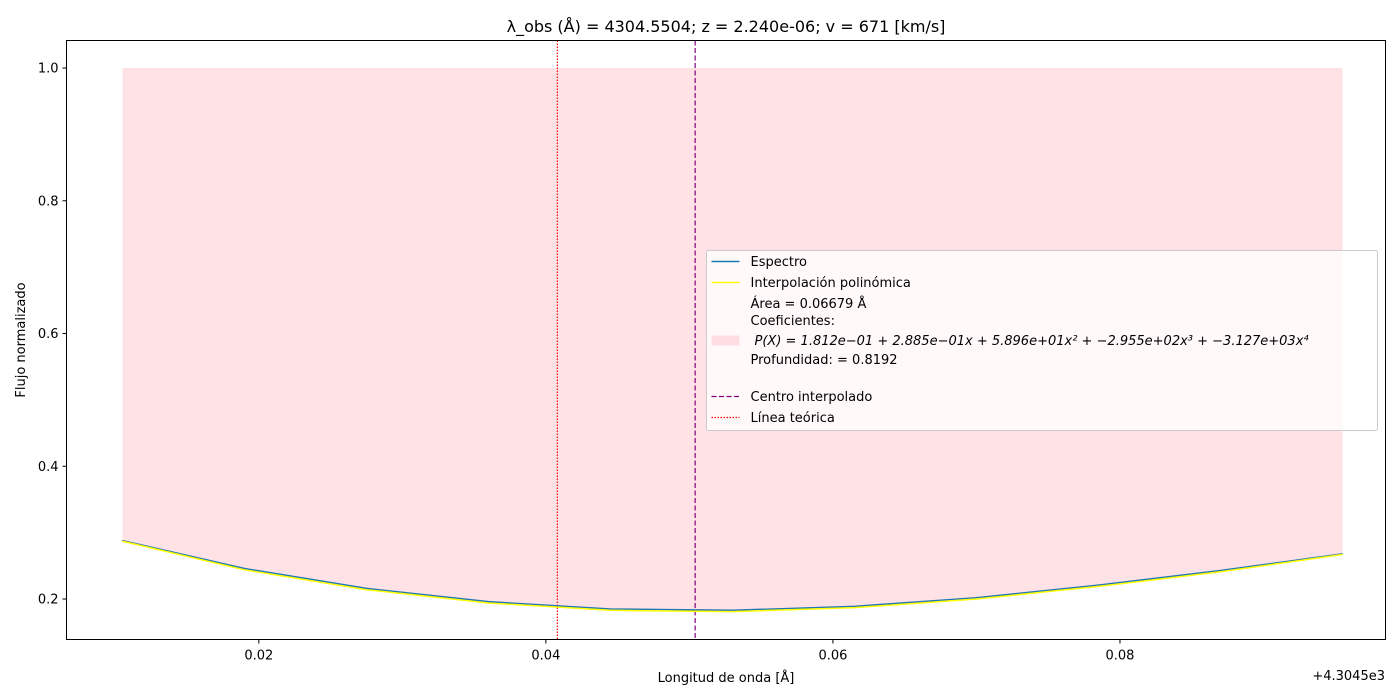 The height and width of the screenshot is (700, 1400). What do you see at coordinates (779, 262) in the screenshot?
I see `legend-entry-label: Espectro` at bounding box center [779, 262].